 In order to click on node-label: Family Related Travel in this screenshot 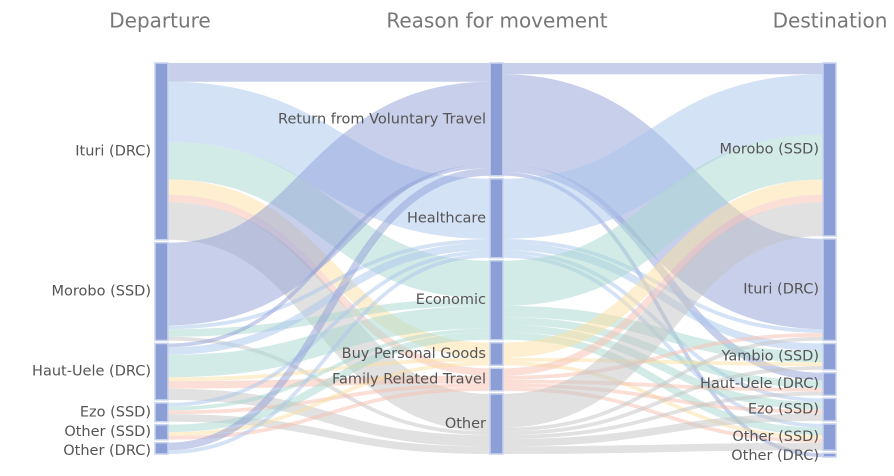, I will do `click(409, 380)`.